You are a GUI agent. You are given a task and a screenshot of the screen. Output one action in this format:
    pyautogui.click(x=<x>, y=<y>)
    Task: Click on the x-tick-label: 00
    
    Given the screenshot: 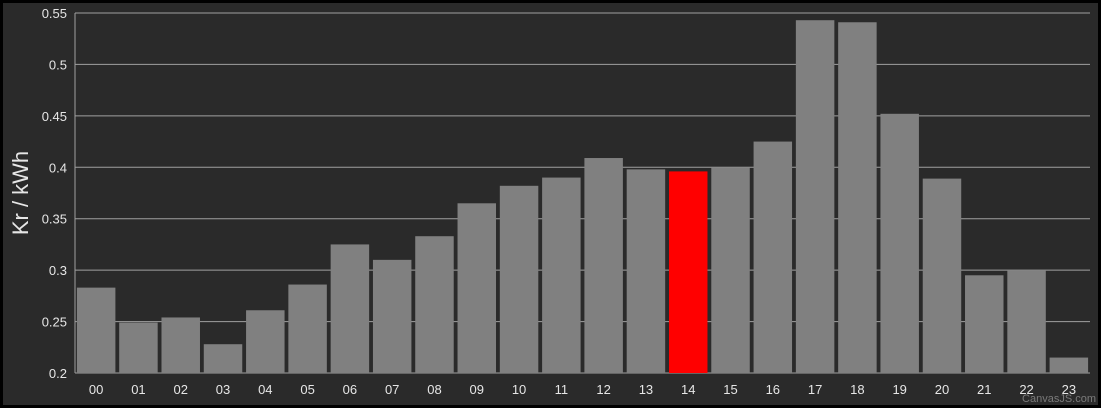 What is the action you would take?
    pyautogui.click(x=96, y=389)
    